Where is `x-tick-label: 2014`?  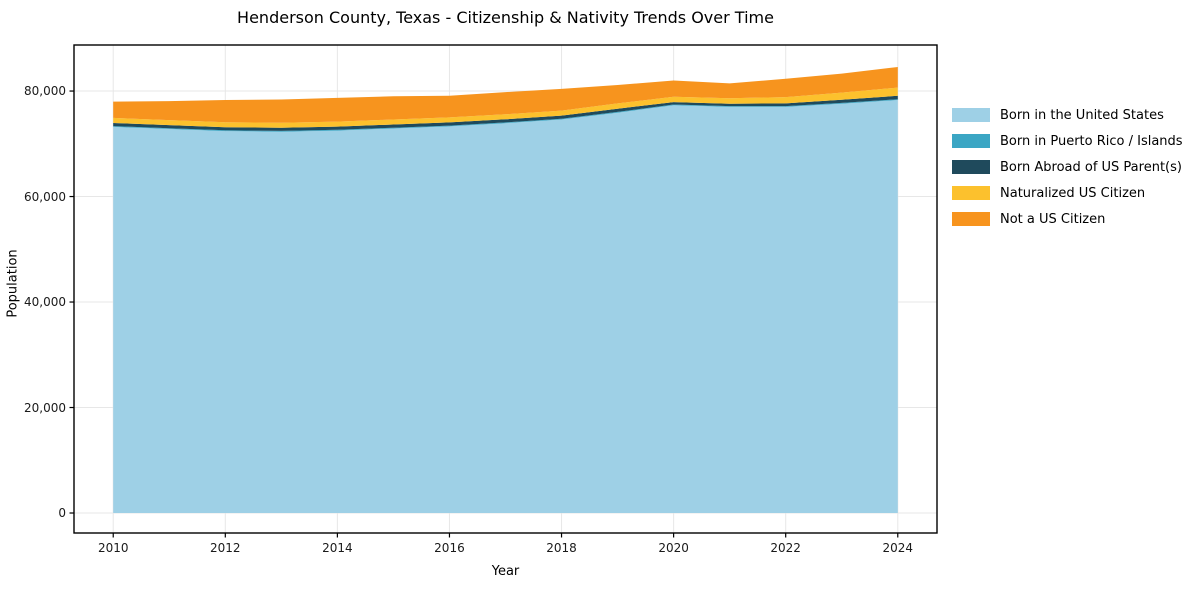 x-tick-label: 2014 is located at coordinates (337, 548).